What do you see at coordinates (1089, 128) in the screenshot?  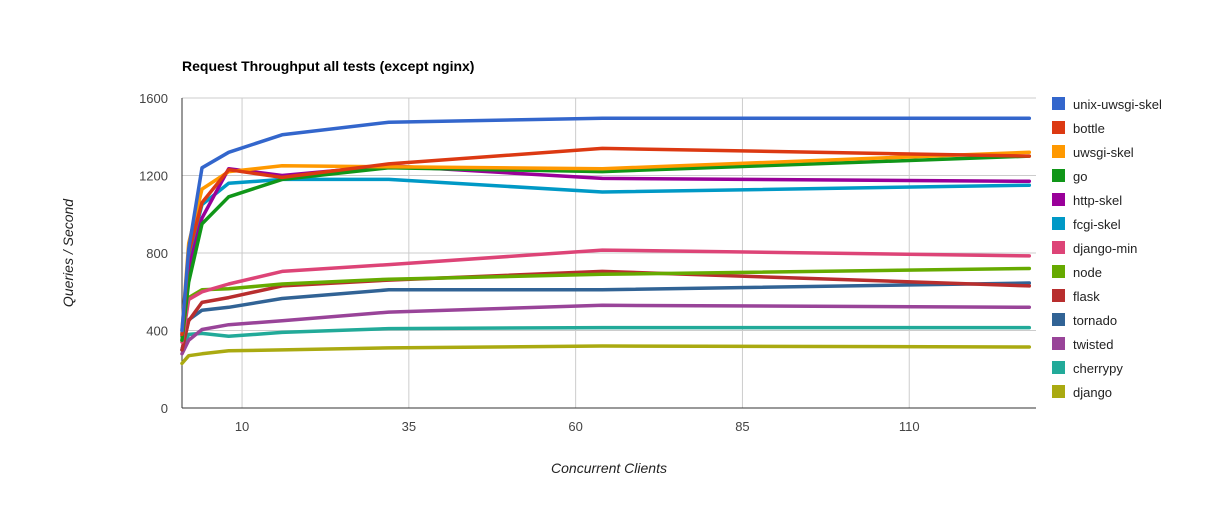 I see `legend-label: bottle` at bounding box center [1089, 128].